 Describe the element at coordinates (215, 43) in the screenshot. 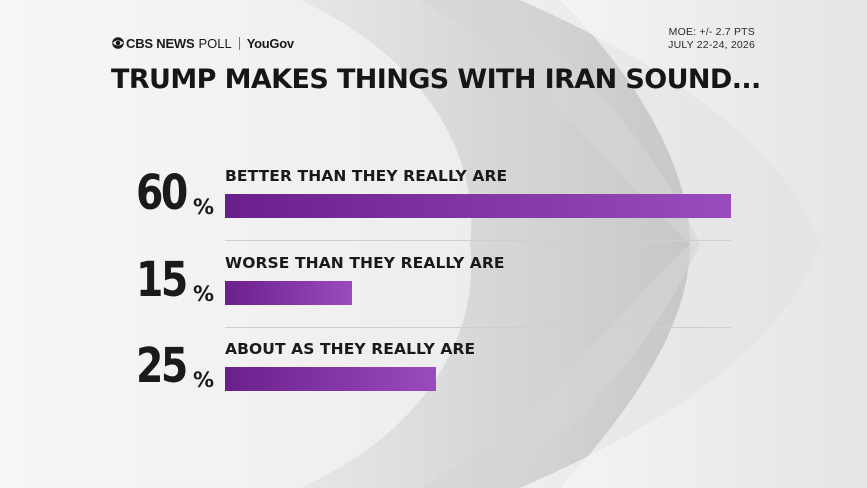

I see `brand-poll: POLL` at that location.